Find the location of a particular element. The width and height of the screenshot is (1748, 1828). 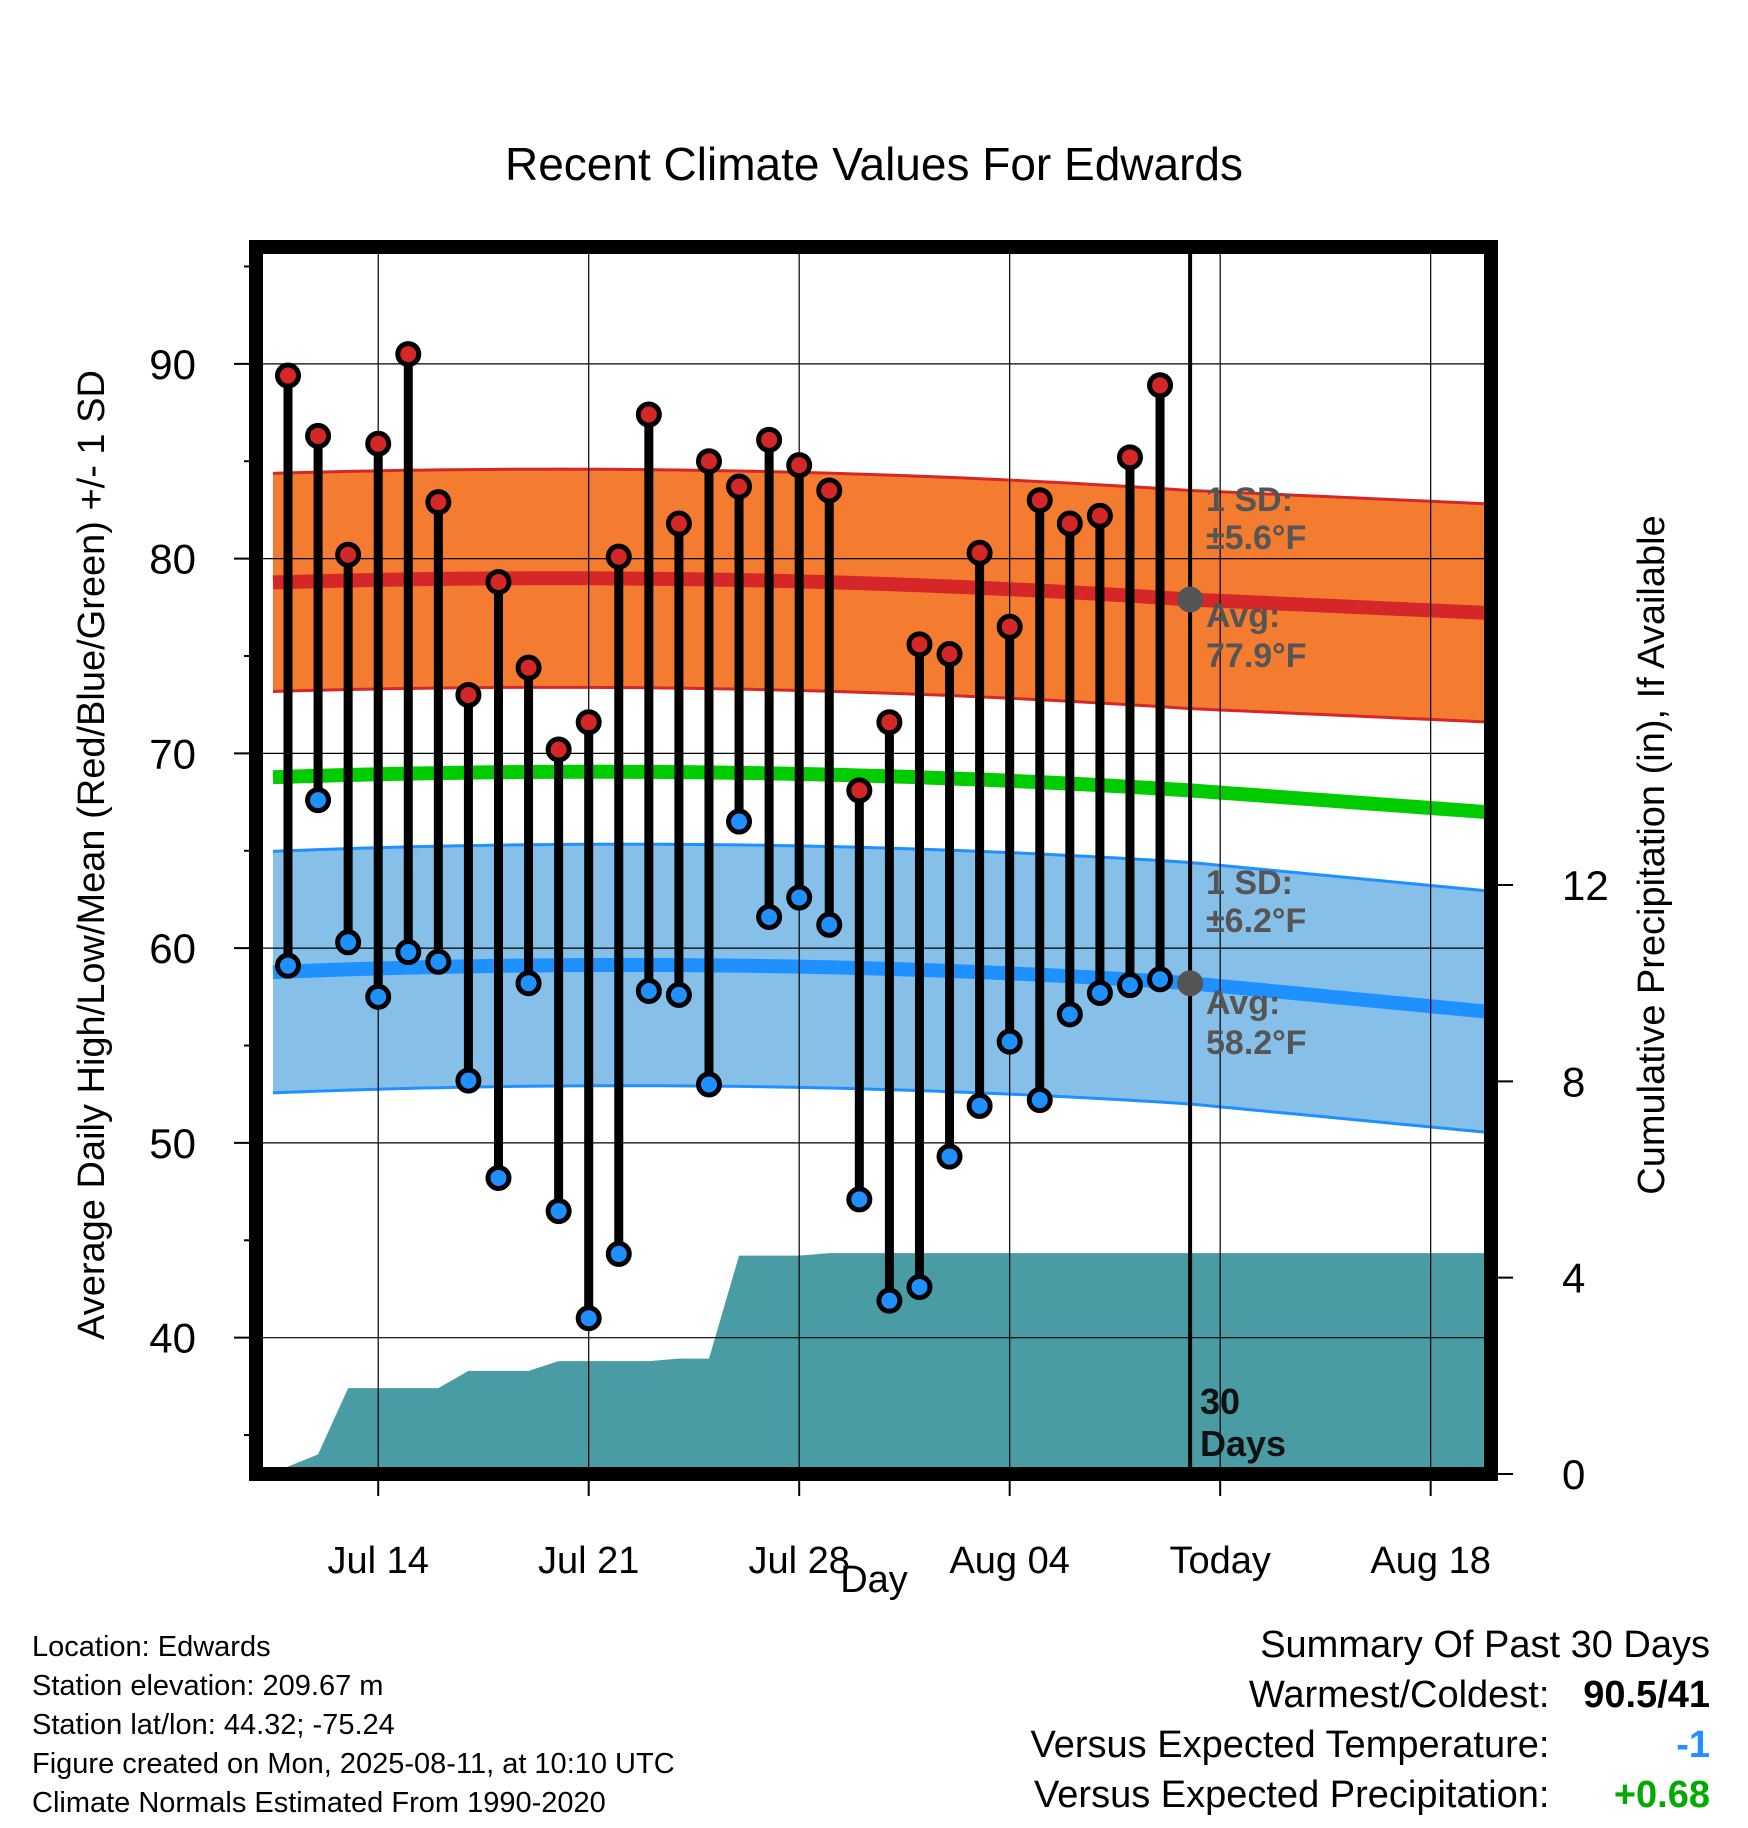

summary-temp-row: Versus Expected Temperature: -1 is located at coordinates (1370, 1745).